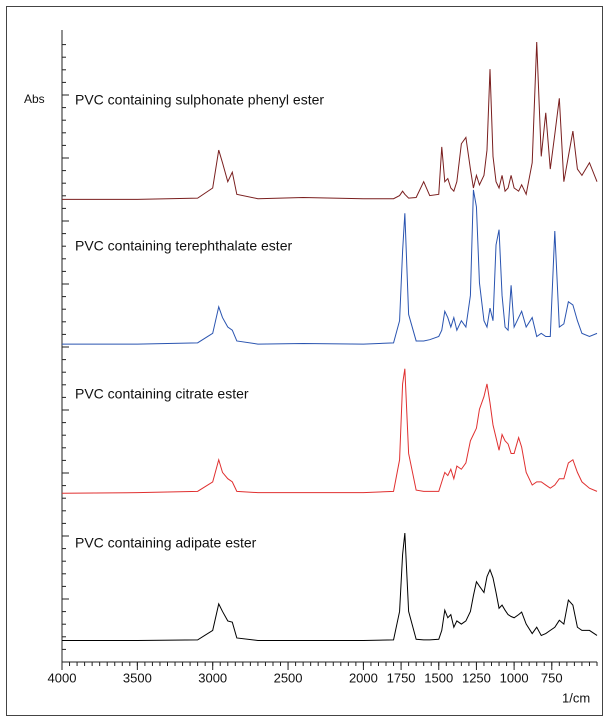  I want to click on x-tick-label: 750, so click(552, 677).